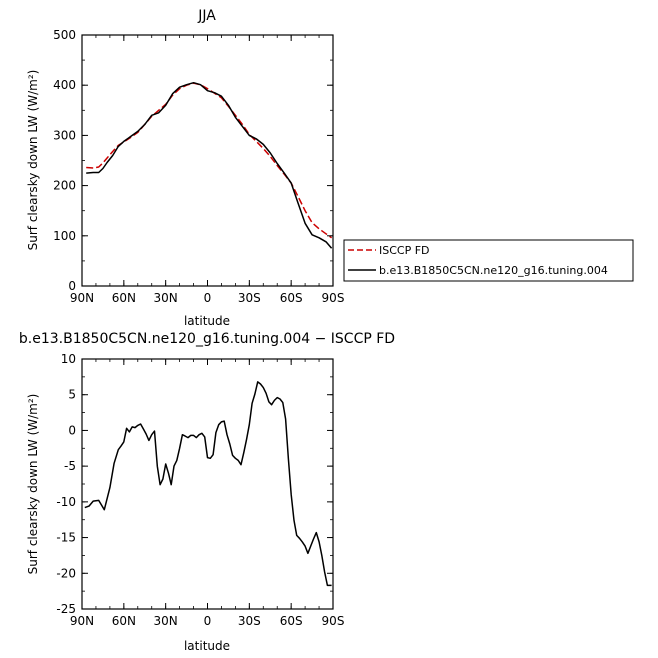  I want to click on legend-label-model: b.e13.B1850C5CN.ne120_g16.tuning.004, so click(493, 270).